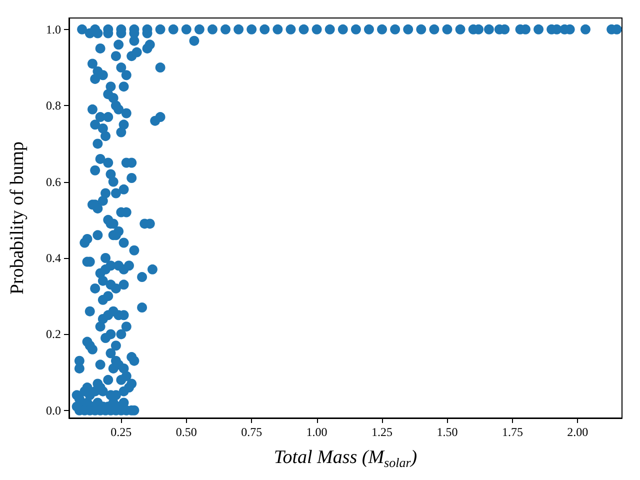 Image resolution: width=640 pixels, height=480 pixels. I want to click on y-tick-label: 0.0, so click(53, 410).